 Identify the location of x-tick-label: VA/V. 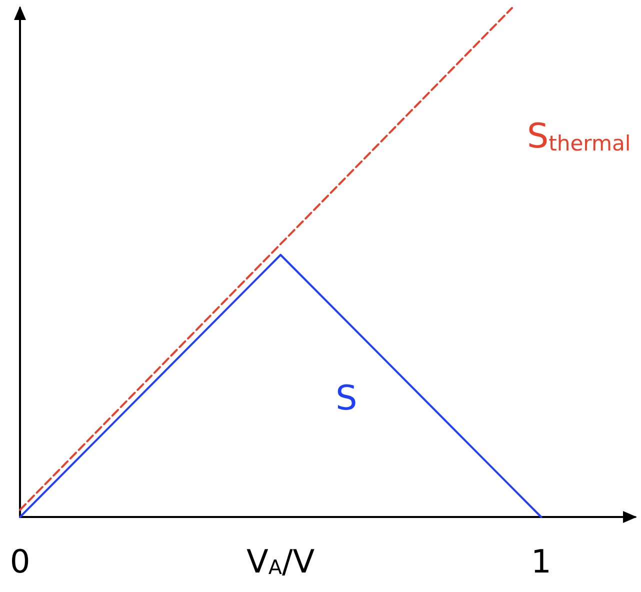
(280, 561).